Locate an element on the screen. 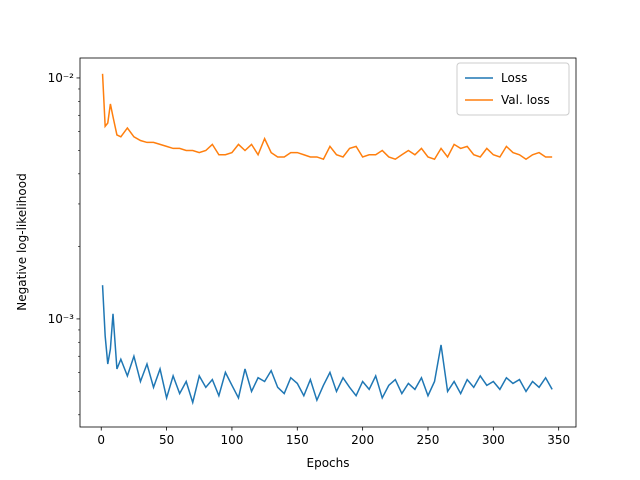  x-axis-label: Epochs is located at coordinates (328, 463).